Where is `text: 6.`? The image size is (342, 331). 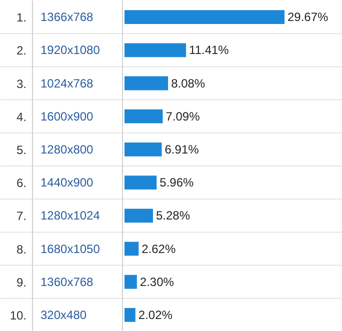 text: 6. is located at coordinates (21, 183).